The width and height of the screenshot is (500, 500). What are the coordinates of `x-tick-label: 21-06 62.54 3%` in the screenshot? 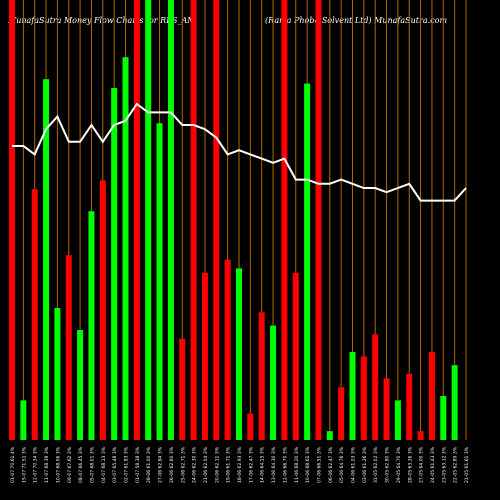 It's located at (206, 464).